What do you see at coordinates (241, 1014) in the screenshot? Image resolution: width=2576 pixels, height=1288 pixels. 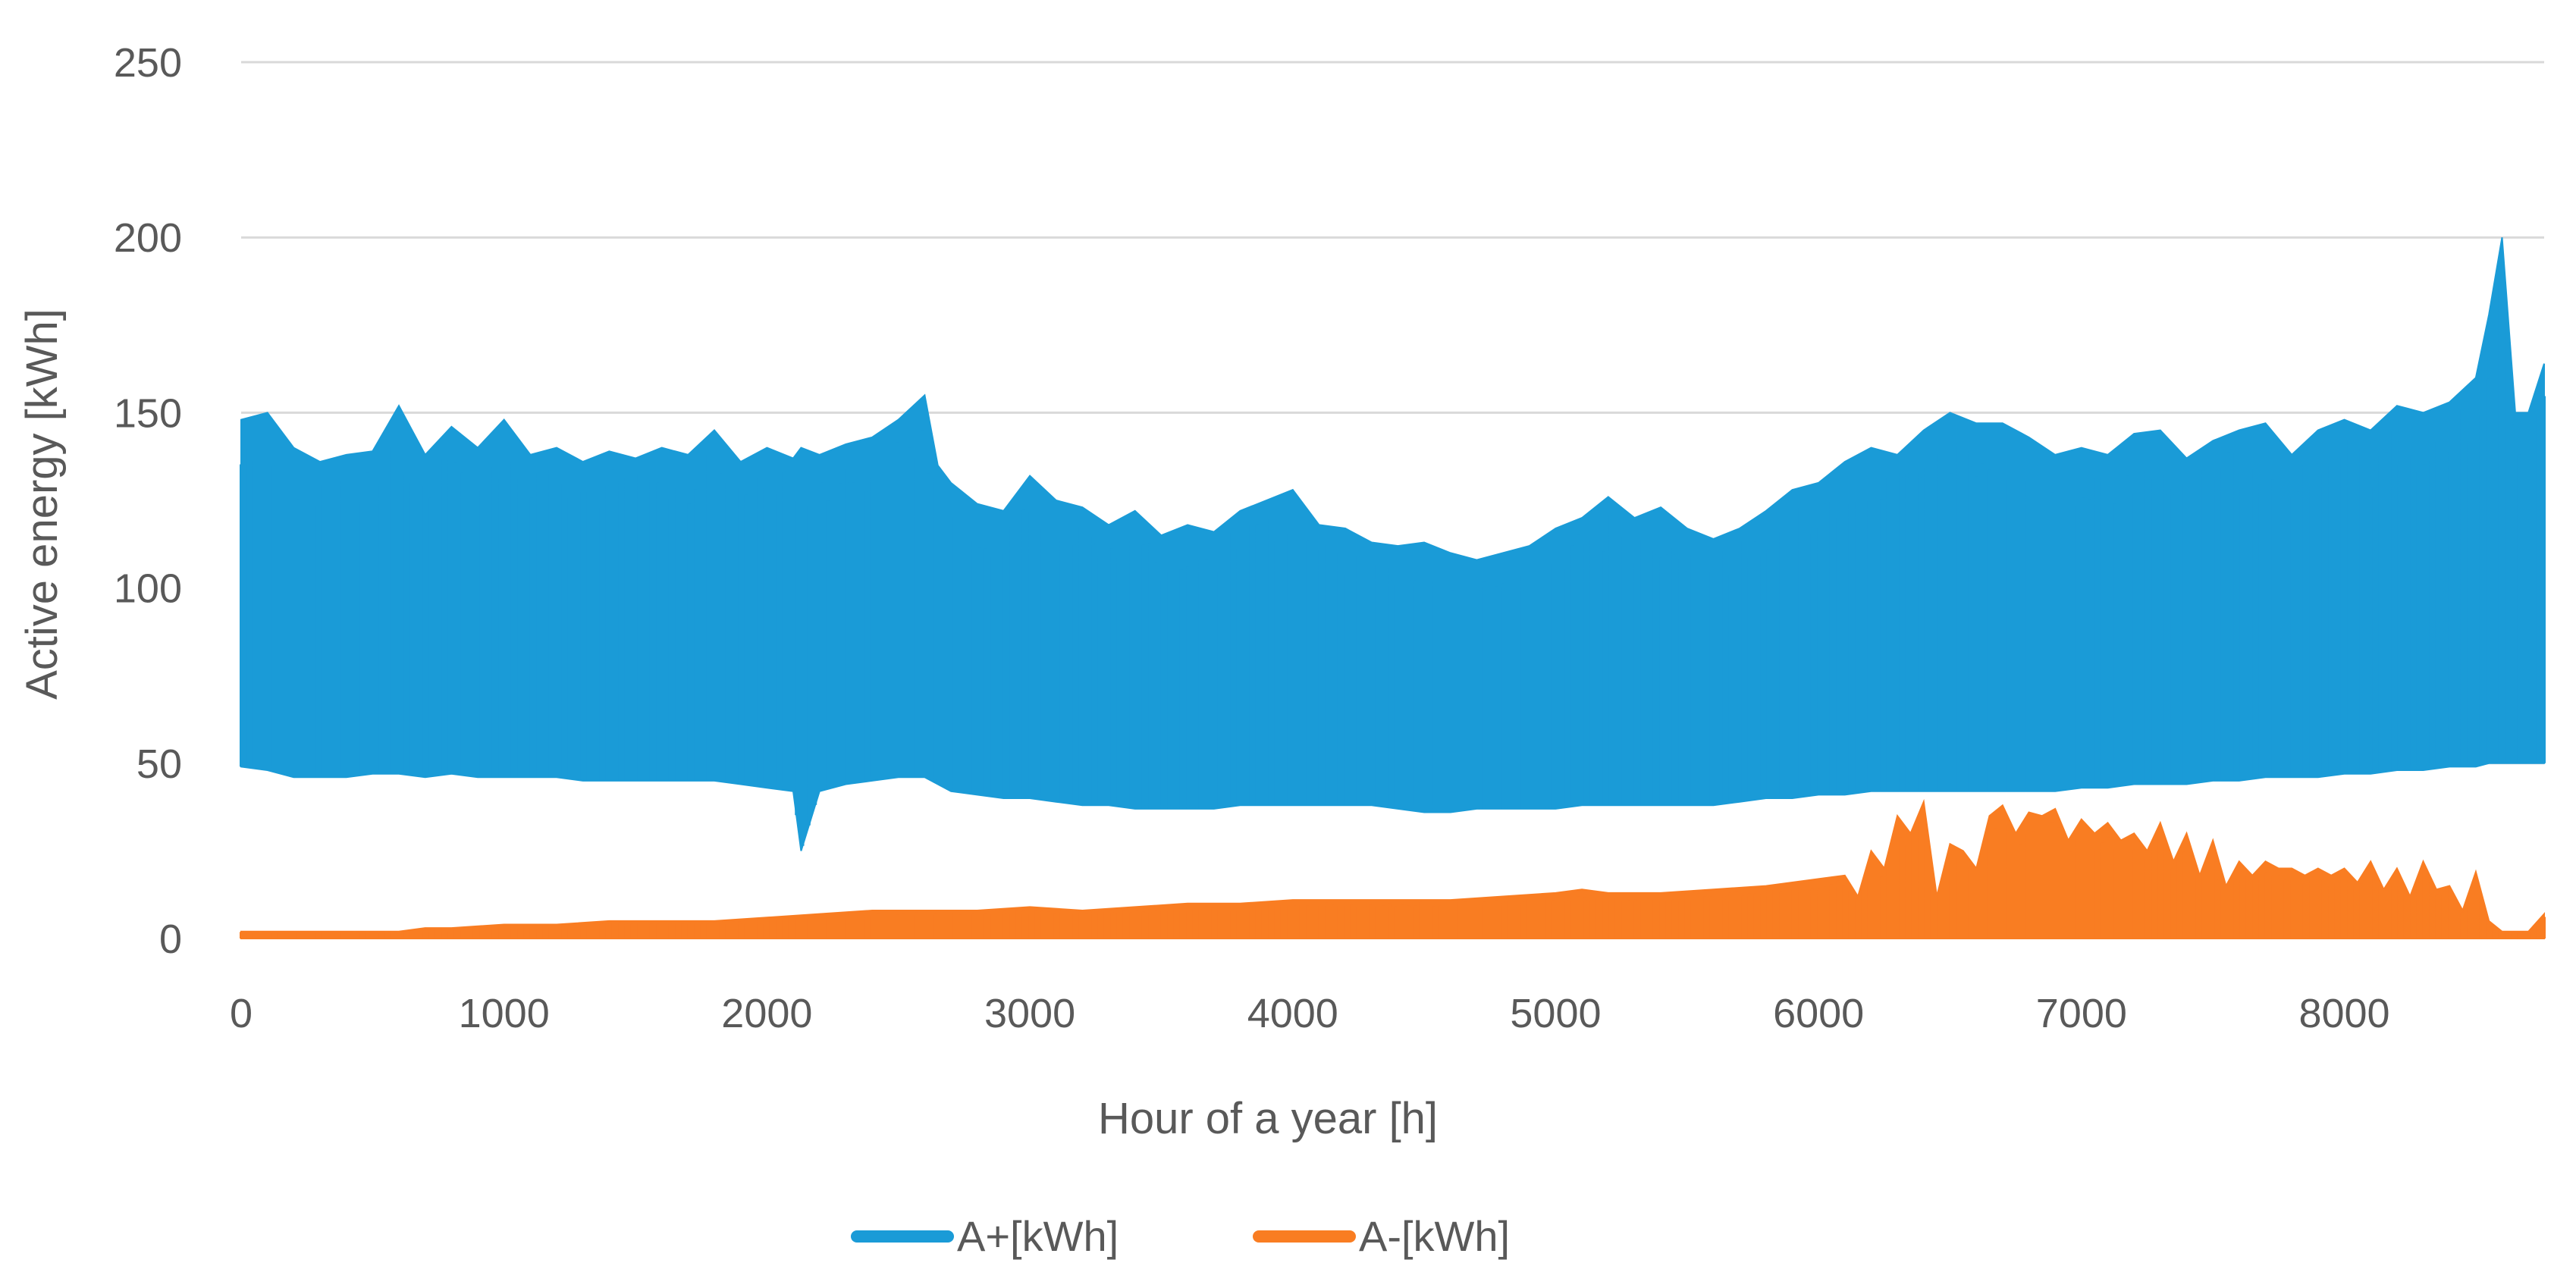 I see `x-tick-label-0: 0` at bounding box center [241, 1014].